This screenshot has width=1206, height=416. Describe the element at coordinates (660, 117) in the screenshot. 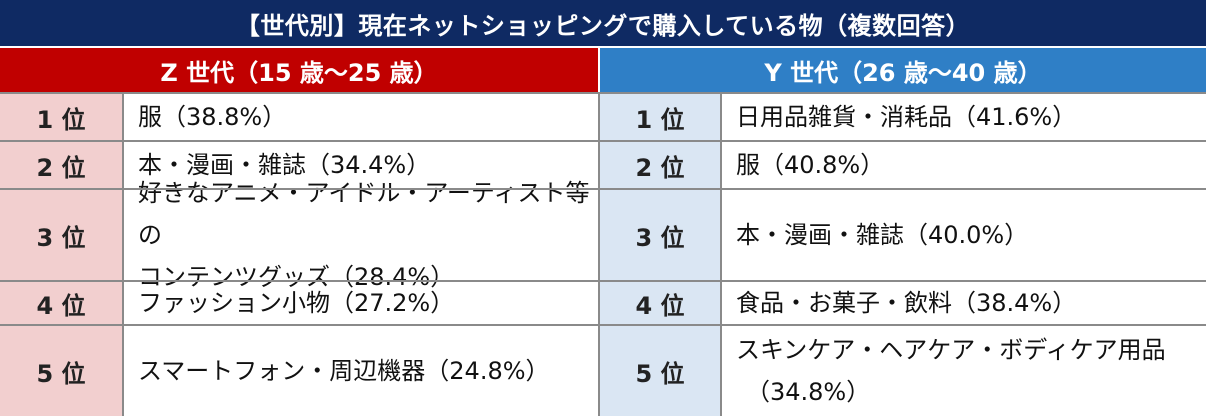

I see `y-rank-1: 1 位` at that location.